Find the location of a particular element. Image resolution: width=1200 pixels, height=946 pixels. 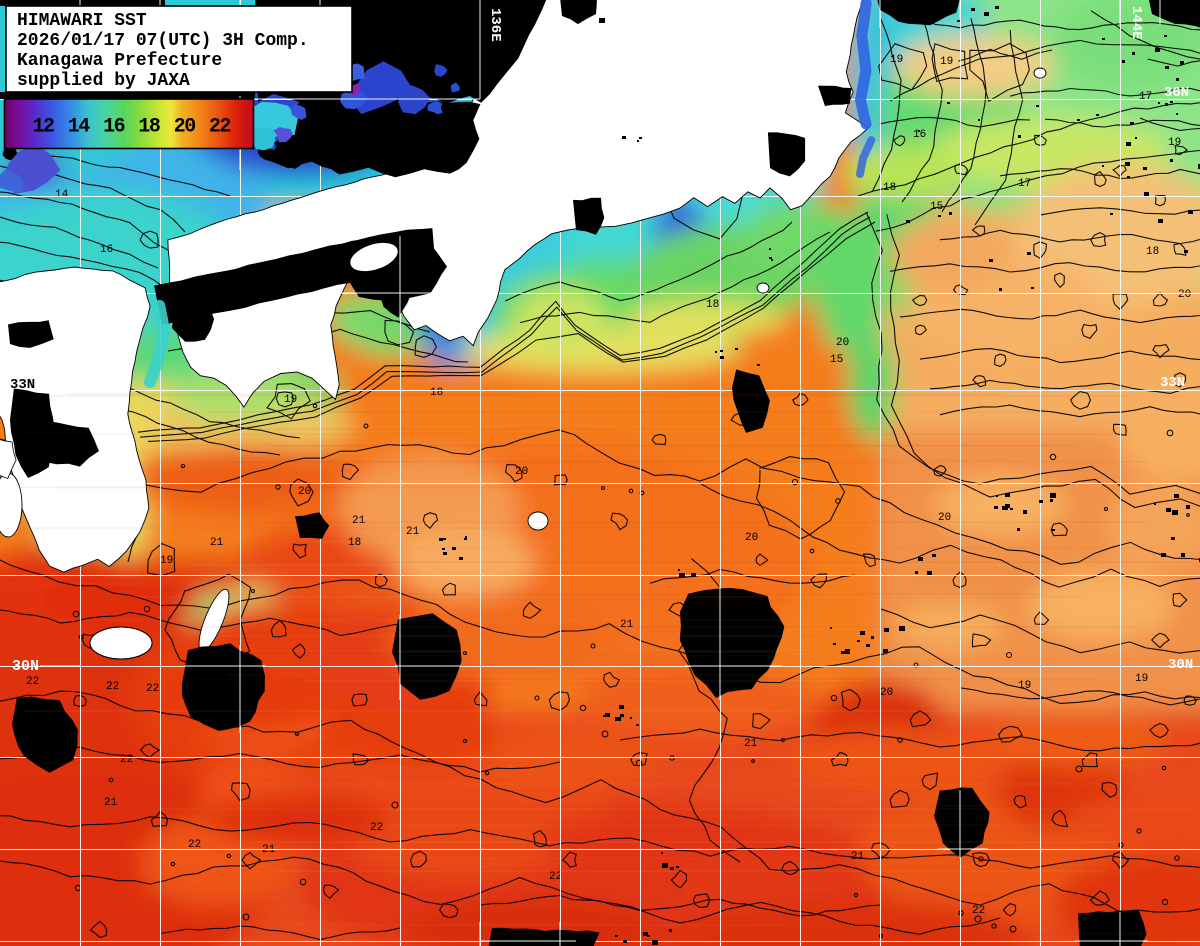

svg-text: 36N is located at coordinates (1176, 93).